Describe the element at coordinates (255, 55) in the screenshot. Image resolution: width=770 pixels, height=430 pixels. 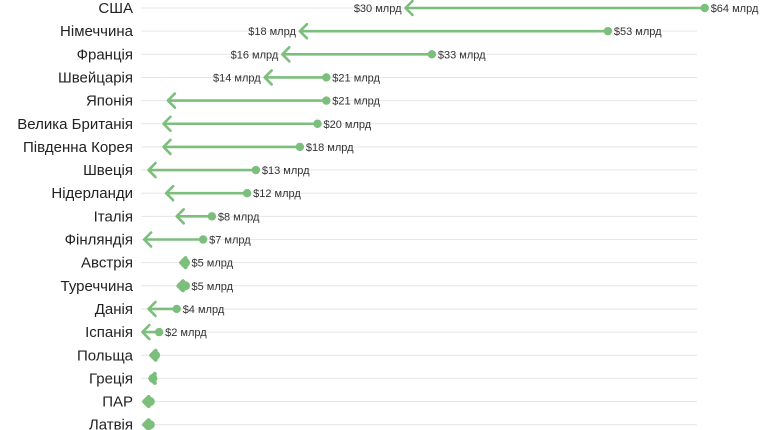
I see `end-value-label: $16 млрд` at that location.